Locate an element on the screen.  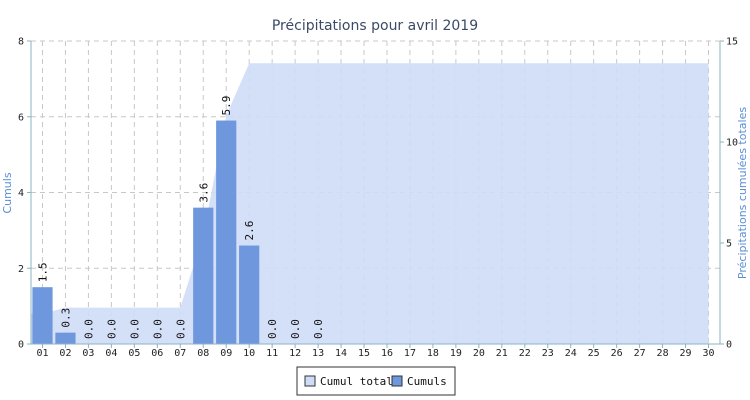
legend-swatch-cumuls is located at coordinates (397, 381).